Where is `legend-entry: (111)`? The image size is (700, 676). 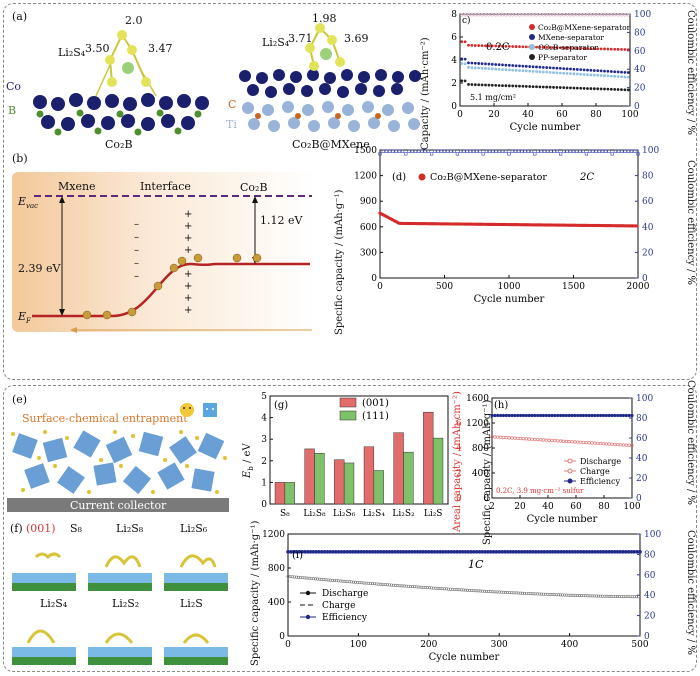 legend-entry: (111) is located at coordinates (375, 416).